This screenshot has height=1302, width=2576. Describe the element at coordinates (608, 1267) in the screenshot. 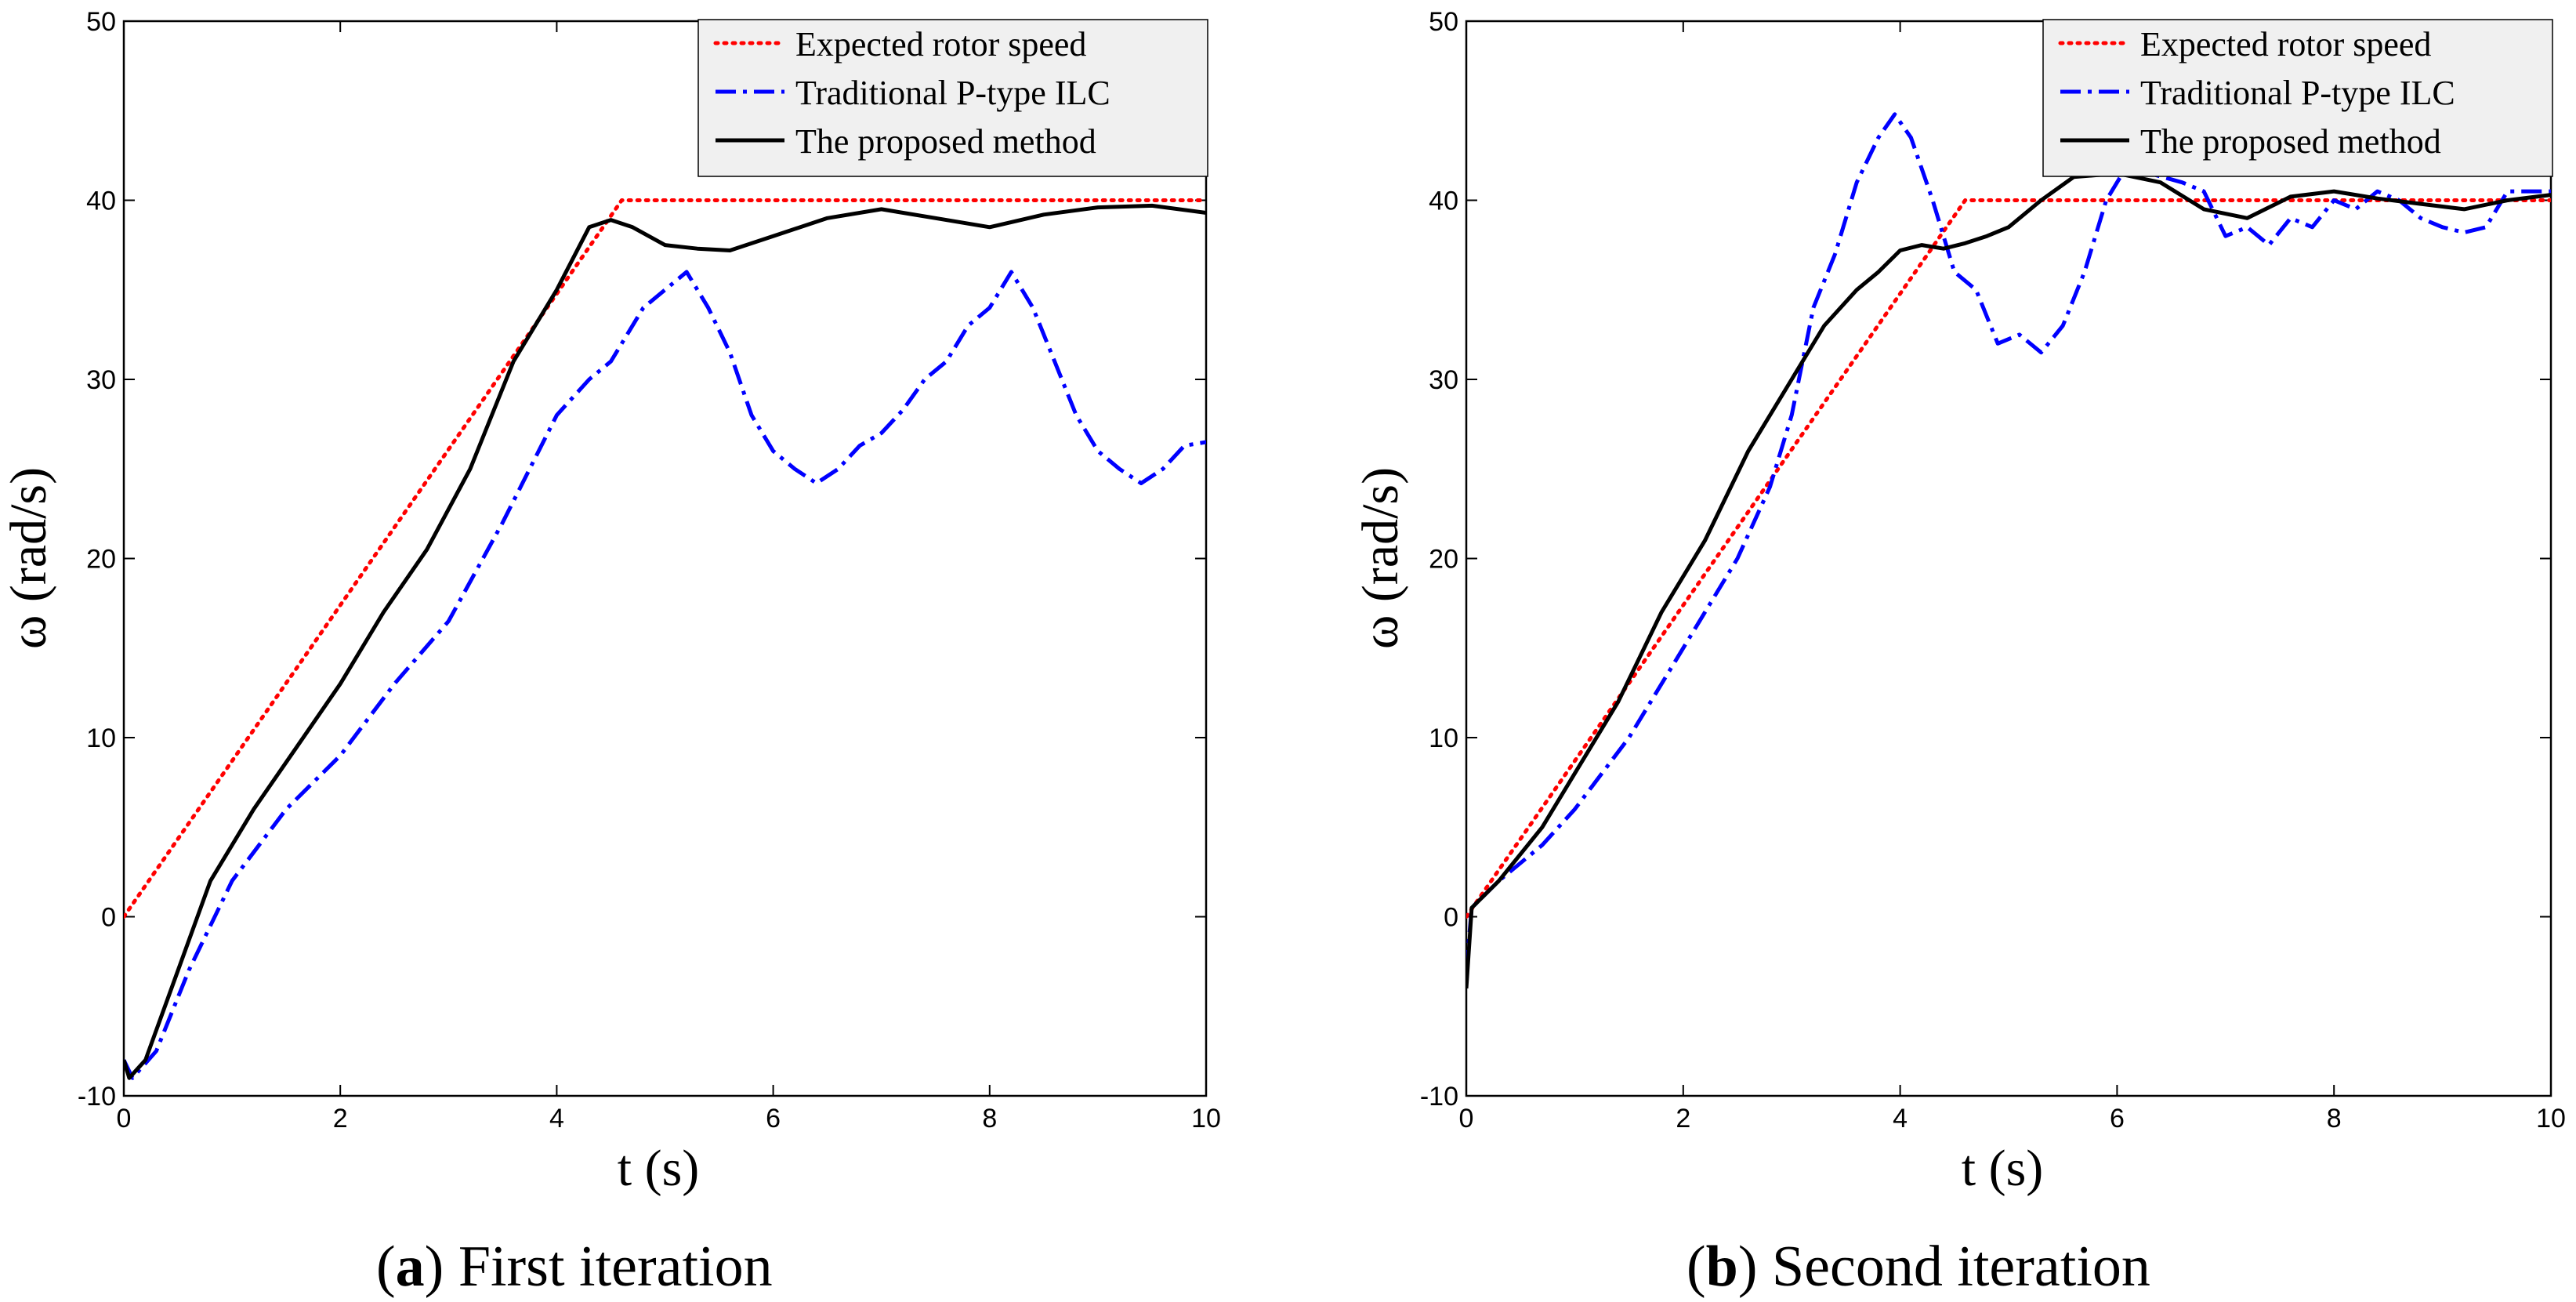

I see `caption-text: First iteration` at that location.